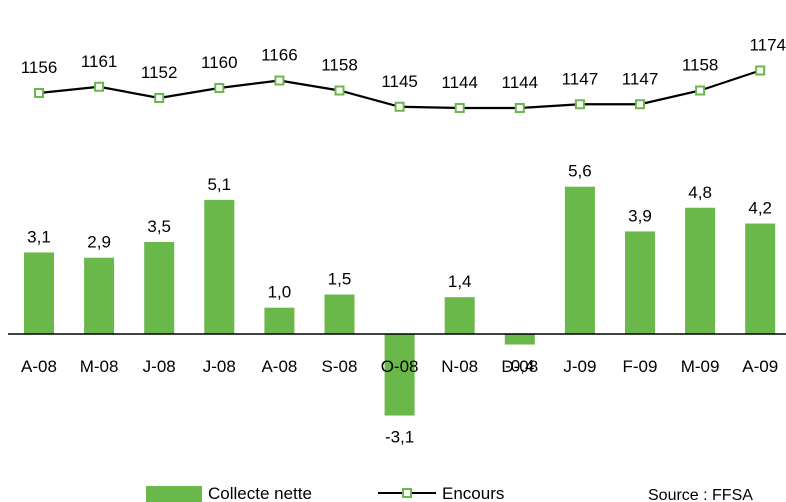 This screenshot has height=502, width=786. I want to click on encours-value-label-3: 1152, so click(159, 72).